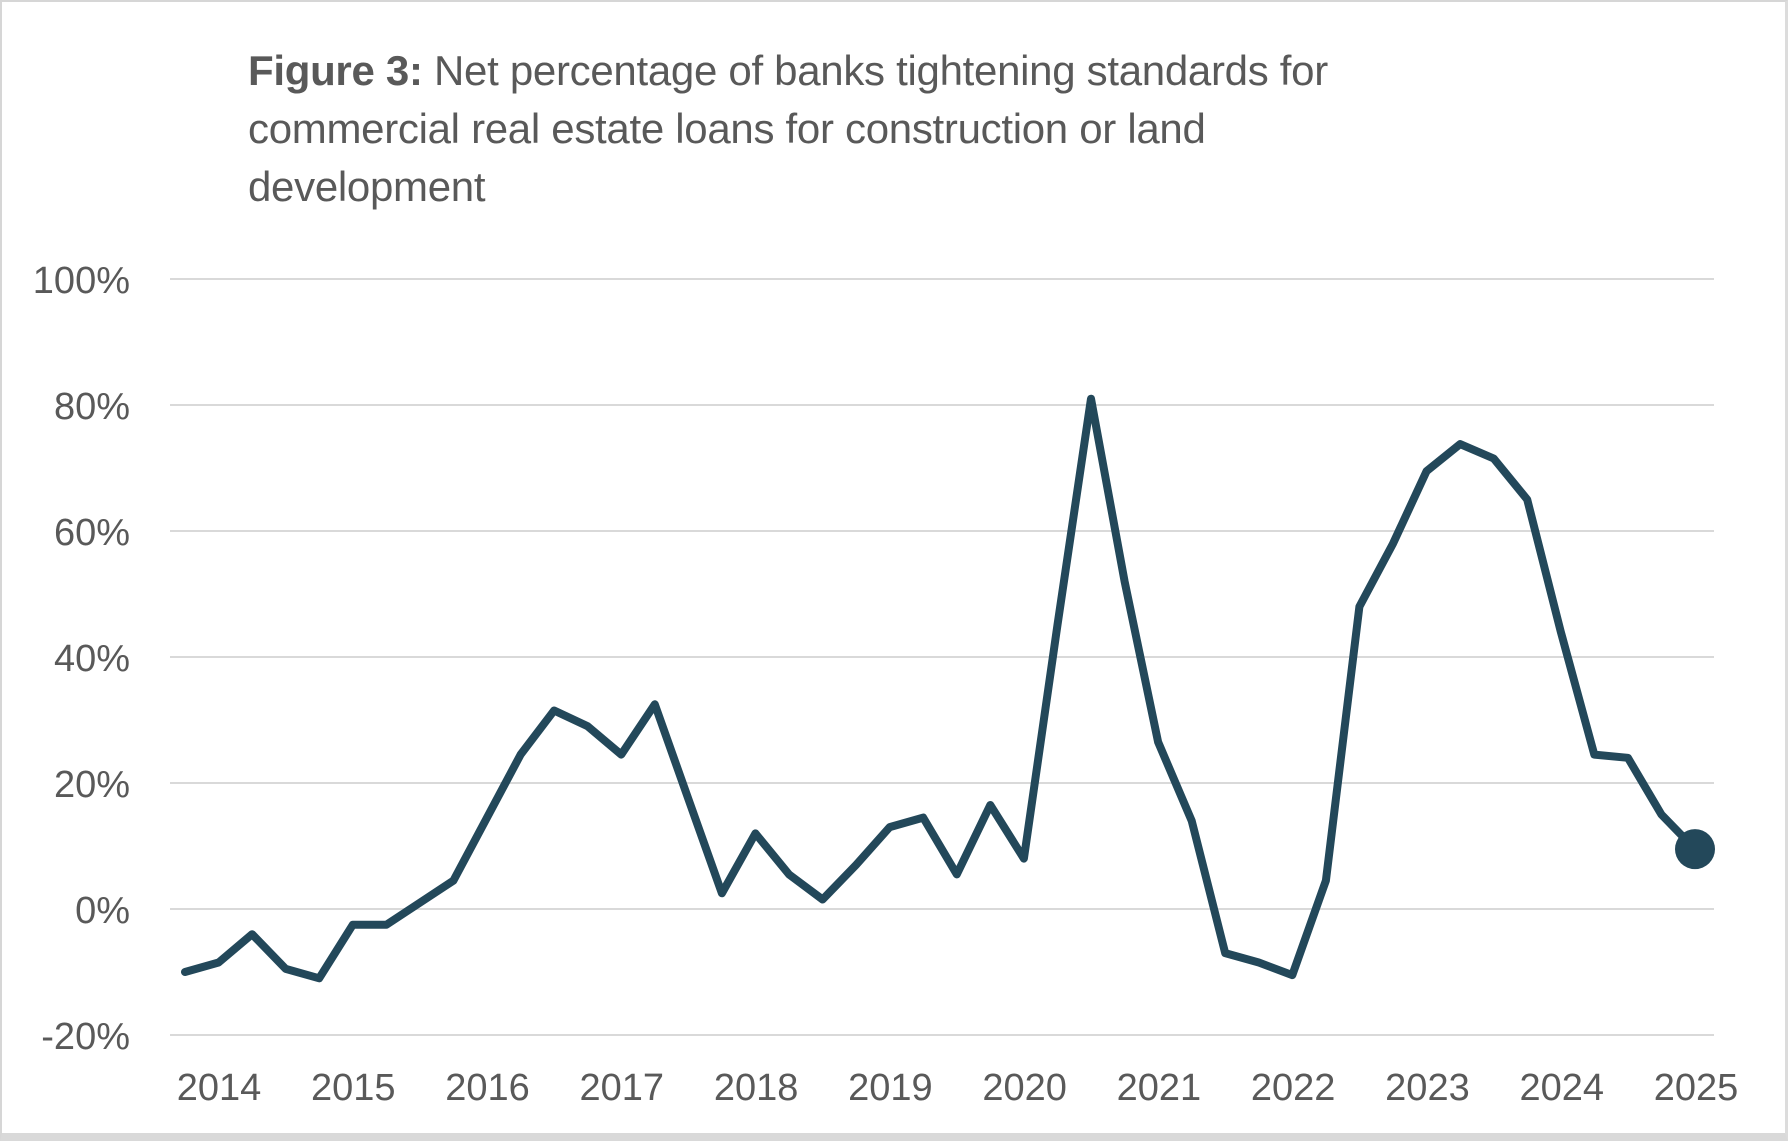  Describe the element at coordinates (1427, 1088) in the screenshot. I see `x-tick-label: 2023` at that location.